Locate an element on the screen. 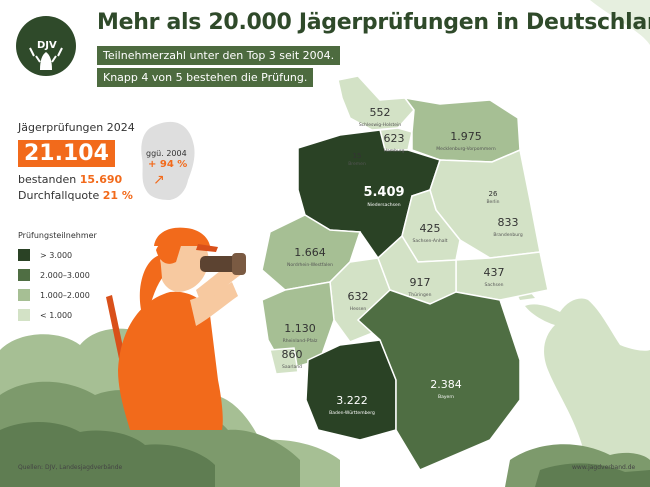 This screenshot has width=650, height=487. legend-item: 1.000–2.000 is located at coordinates (54, 295).